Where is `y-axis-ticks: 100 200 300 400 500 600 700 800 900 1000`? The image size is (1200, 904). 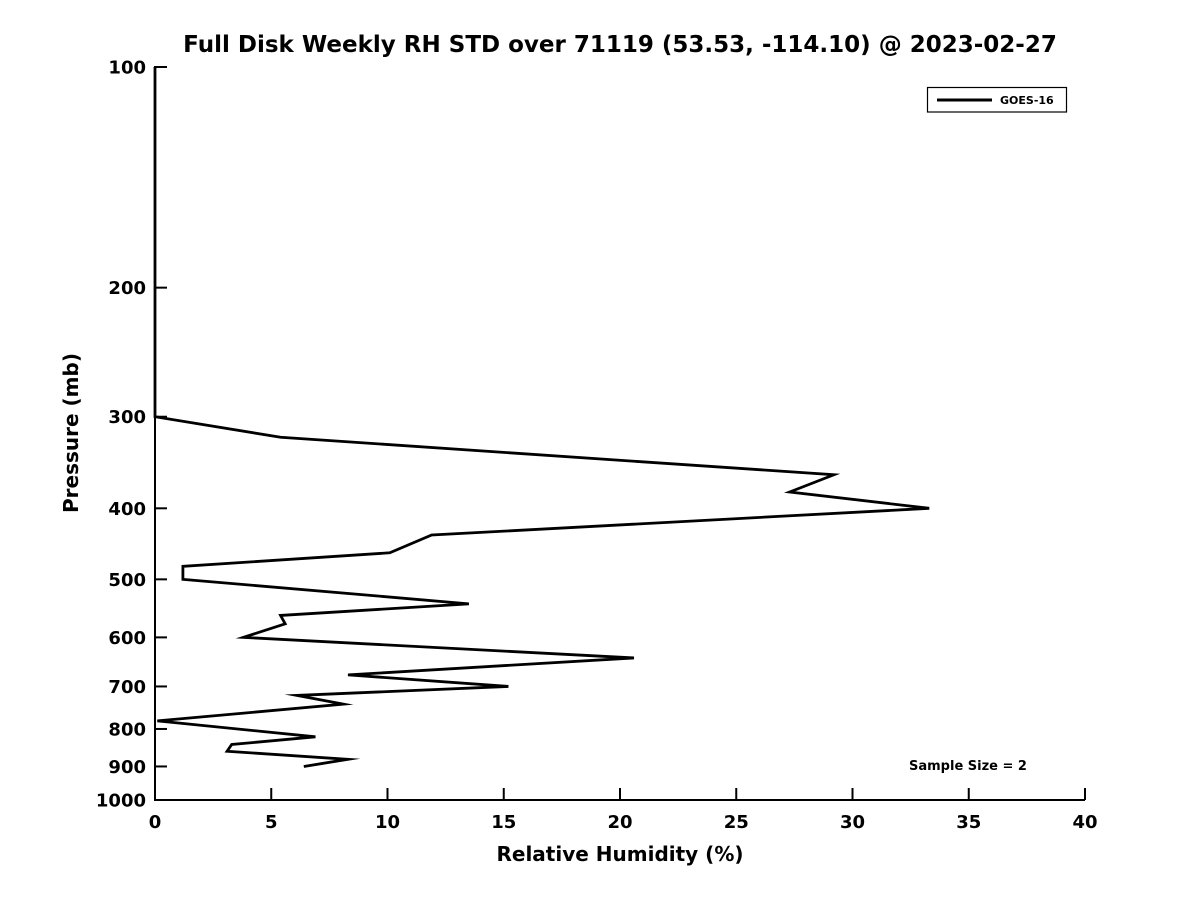 y-axis-ticks: 100 200 300 400 500 600 700 800 900 1000 is located at coordinates (131, 435).